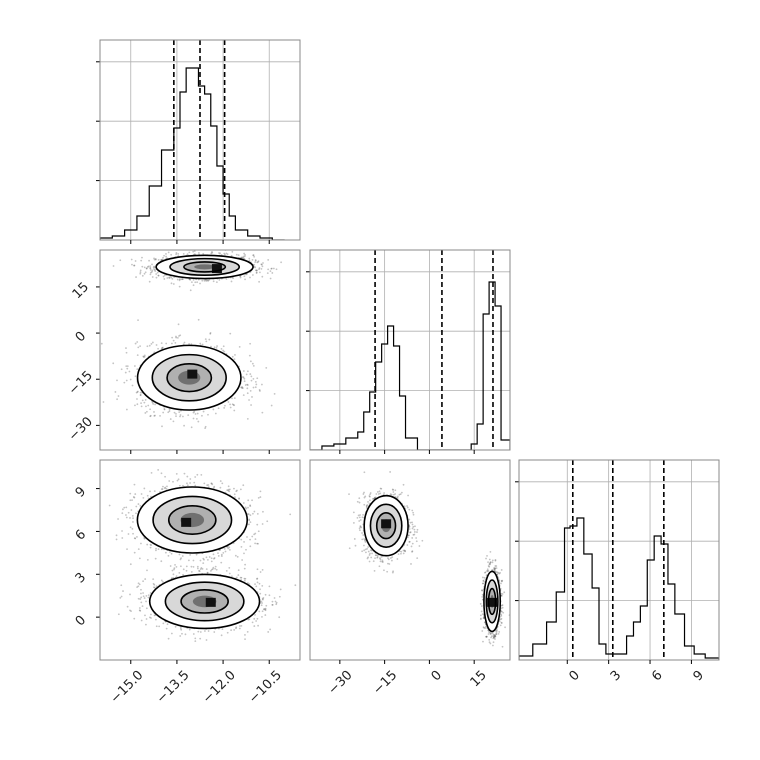  I want to click on panel-hist_p0, so click(200, 140).